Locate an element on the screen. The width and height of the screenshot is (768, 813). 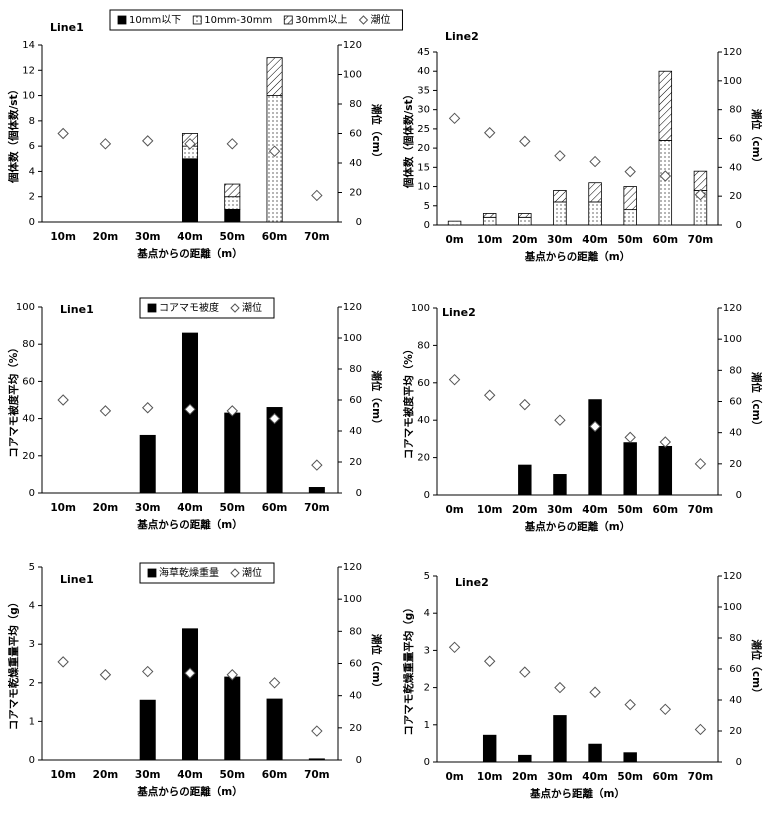
x-tick-label: 60m is located at coordinates (666, 777).